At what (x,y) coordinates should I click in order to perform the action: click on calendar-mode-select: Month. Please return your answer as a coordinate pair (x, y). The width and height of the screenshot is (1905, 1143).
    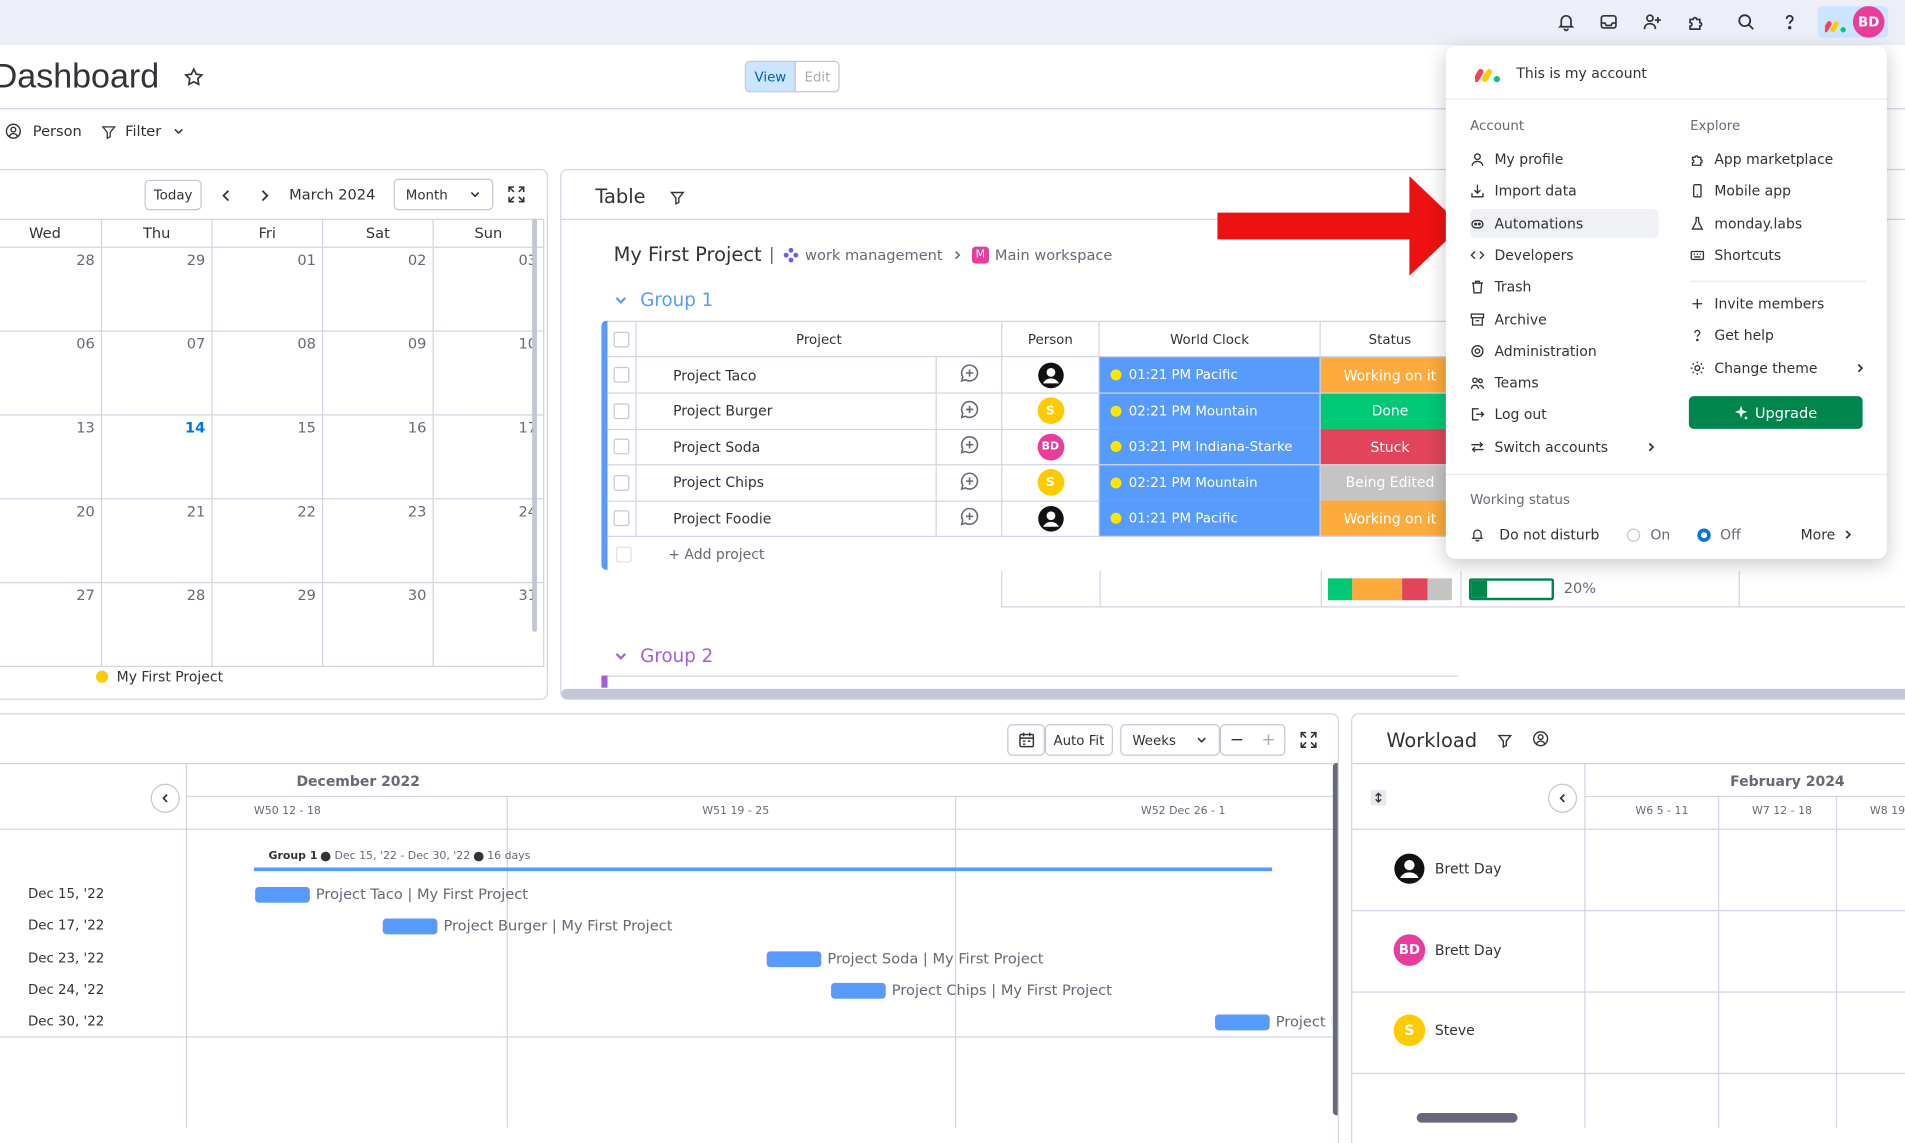
    Looking at the image, I should click on (443, 194).